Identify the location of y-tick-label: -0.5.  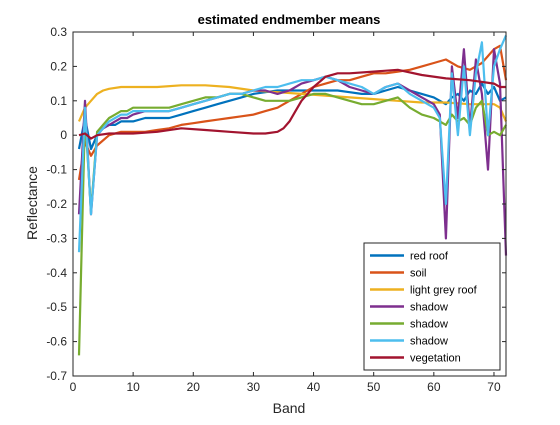
(56, 307).